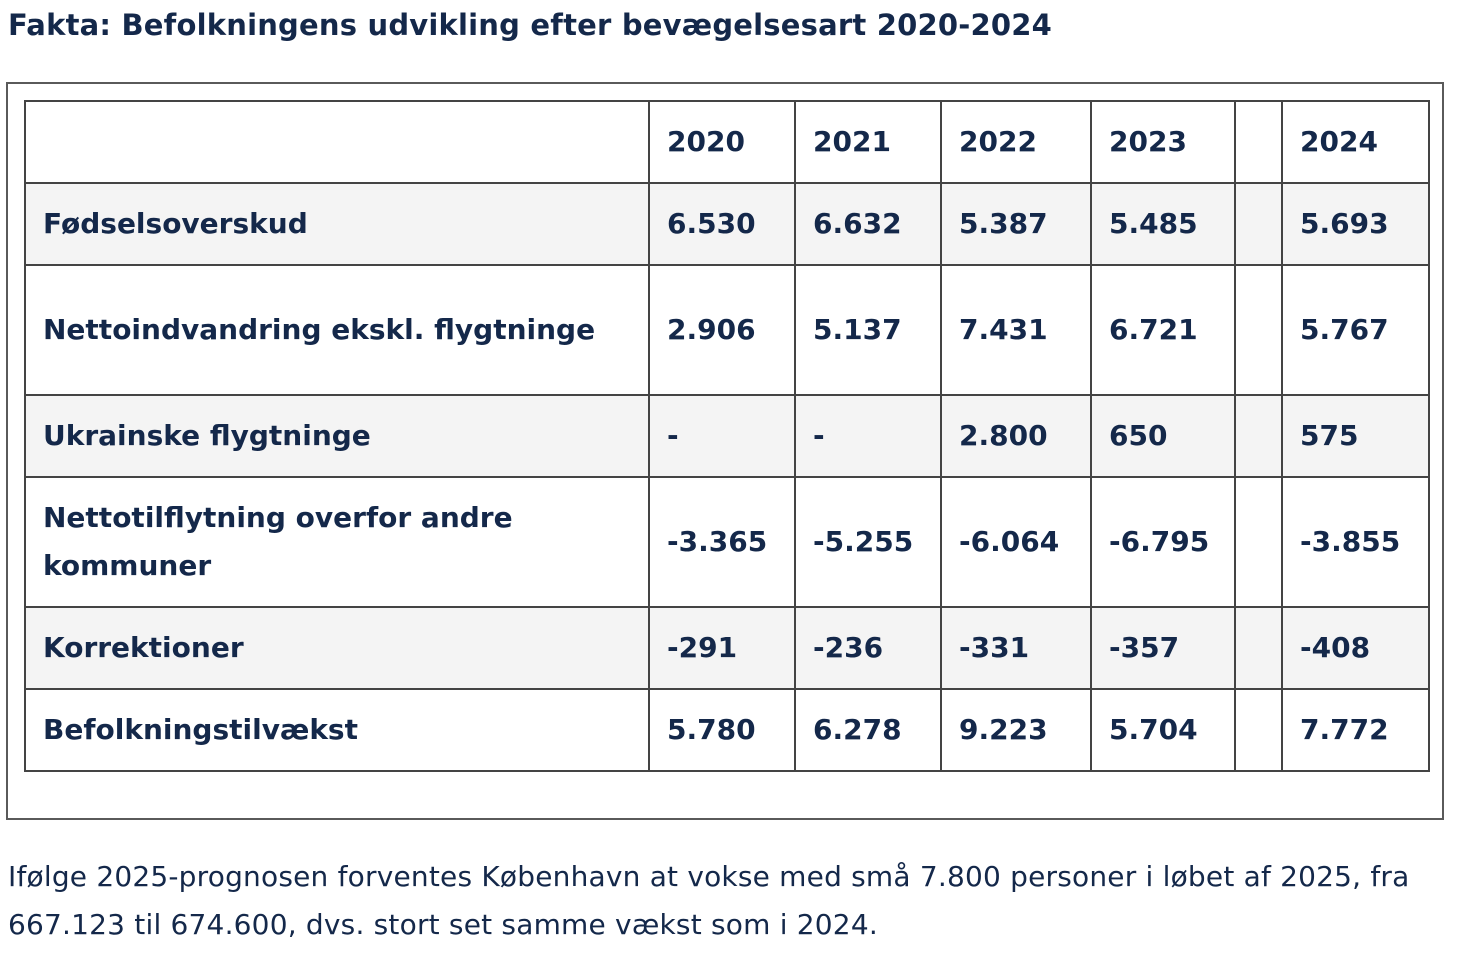 The height and width of the screenshot is (958, 1462). Describe the element at coordinates (1355, 730) in the screenshot. I see `table-cell: 7.772` at that location.